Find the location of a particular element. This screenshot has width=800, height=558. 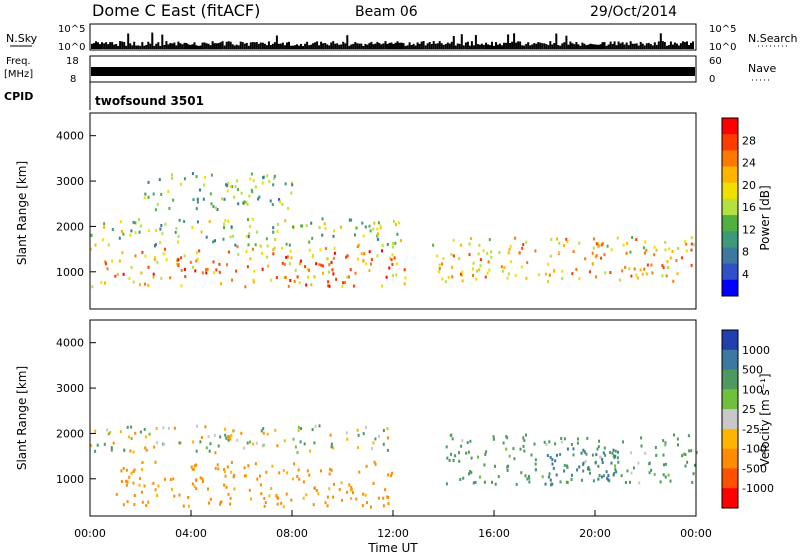

colorbar-tick-label: -100 is located at coordinates (754, 449).